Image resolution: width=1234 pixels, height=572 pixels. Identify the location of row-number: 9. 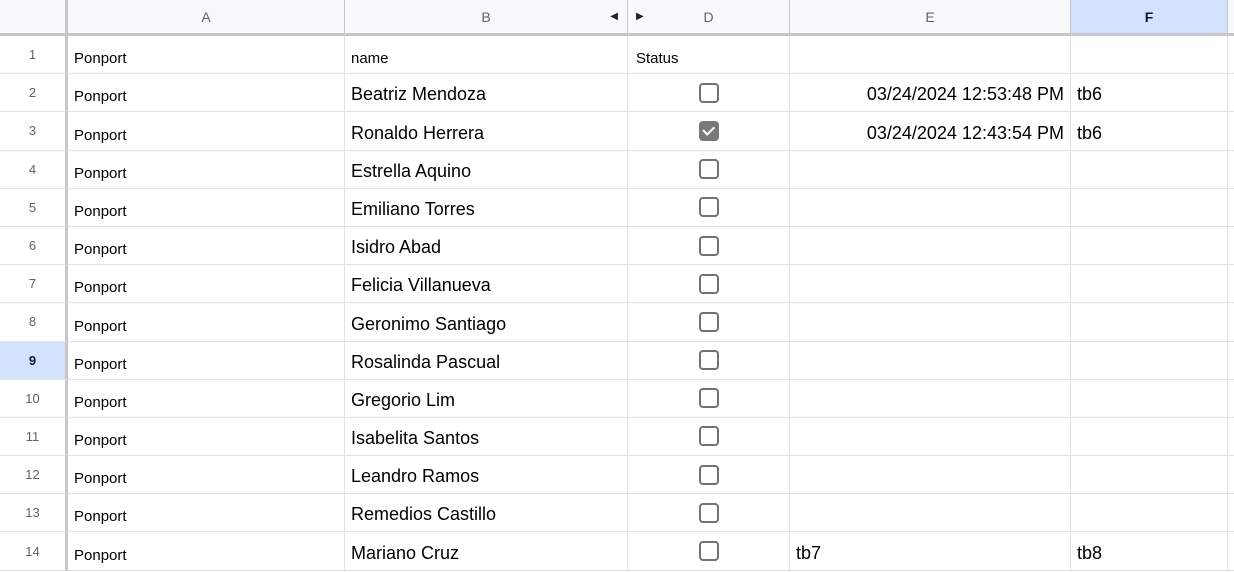
(34, 360).